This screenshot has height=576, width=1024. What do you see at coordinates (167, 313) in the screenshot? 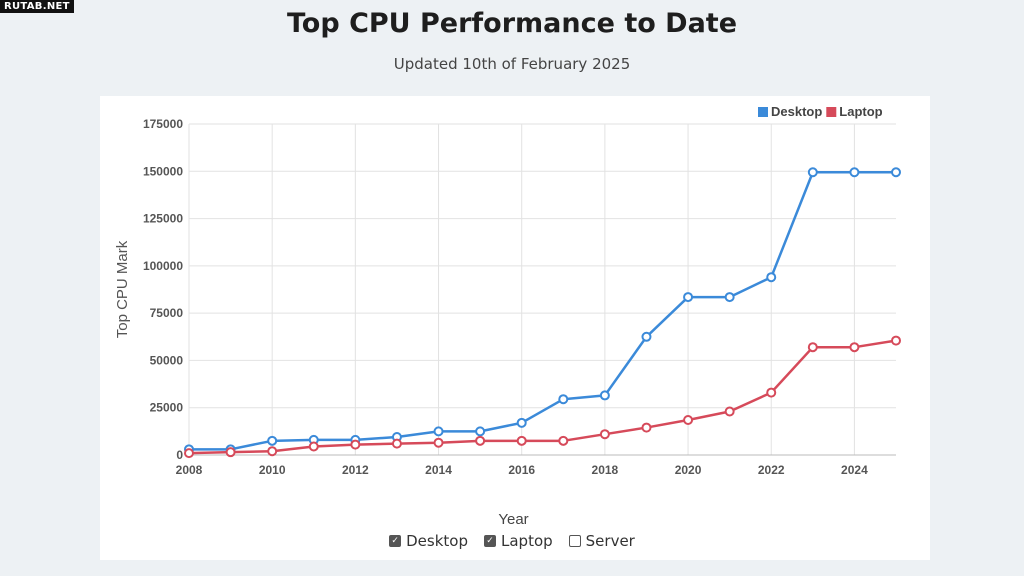
I see `y-tick-label: 75000` at bounding box center [167, 313].